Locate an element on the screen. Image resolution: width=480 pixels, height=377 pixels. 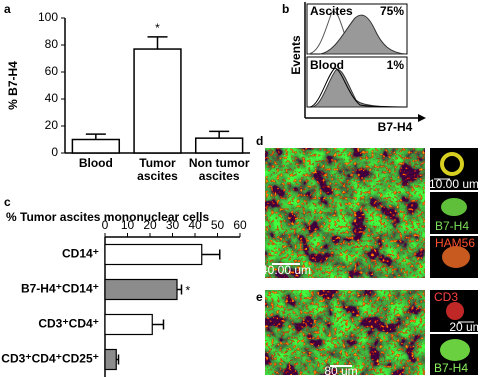
histogram-percent: 1% is located at coordinates (396, 65).